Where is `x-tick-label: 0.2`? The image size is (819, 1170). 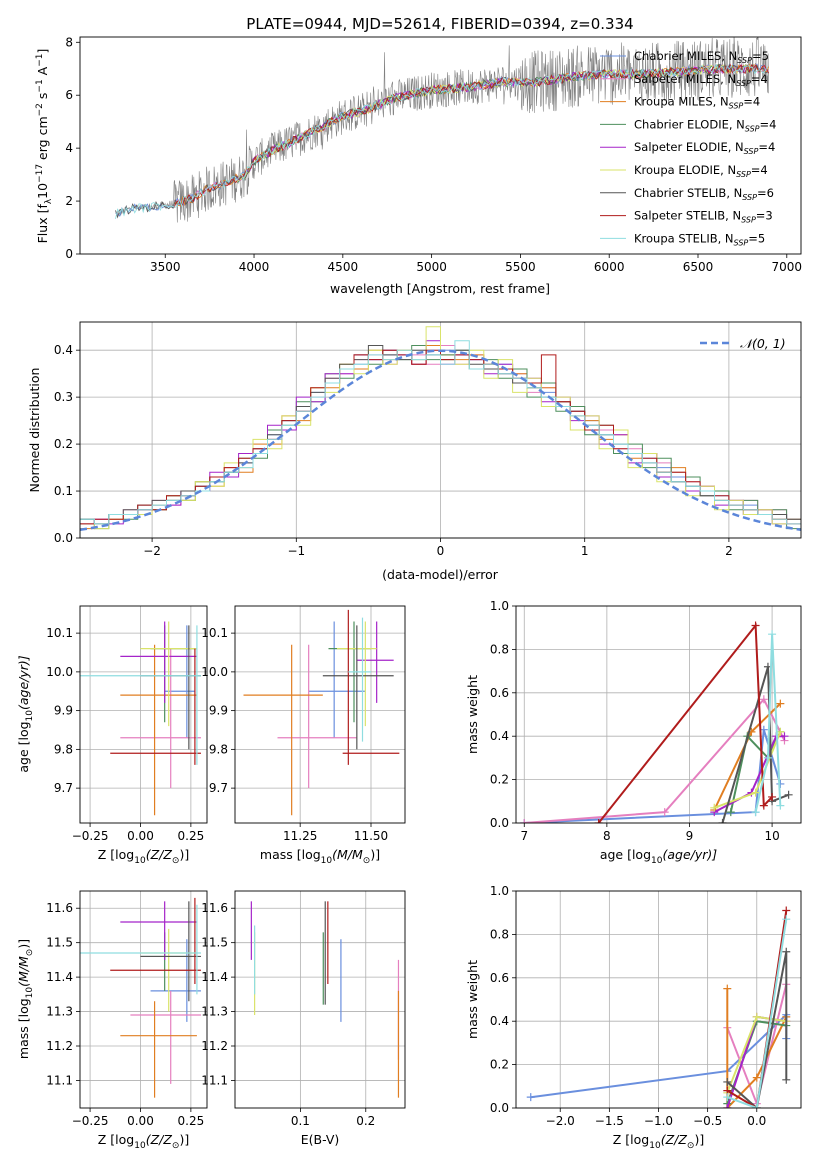
x-tick-label: 0.2 is located at coordinates (365, 1121).